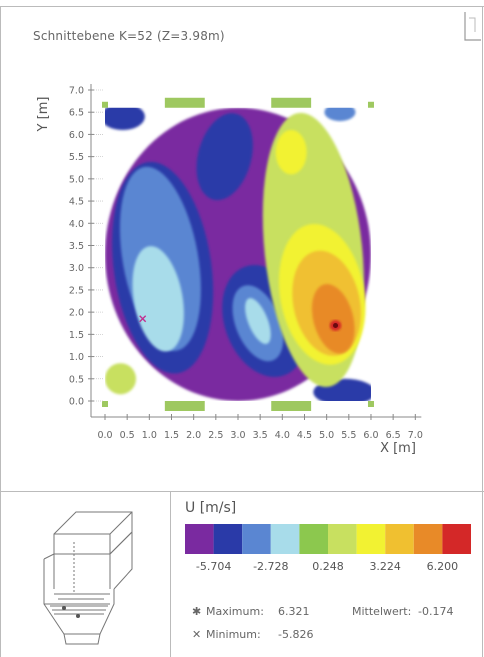 Image resolution: width=484 pixels, height=657 pixels. What do you see at coordinates (260, 435) in the screenshot?
I see `x-tick-label: 3.5` at bounding box center [260, 435].